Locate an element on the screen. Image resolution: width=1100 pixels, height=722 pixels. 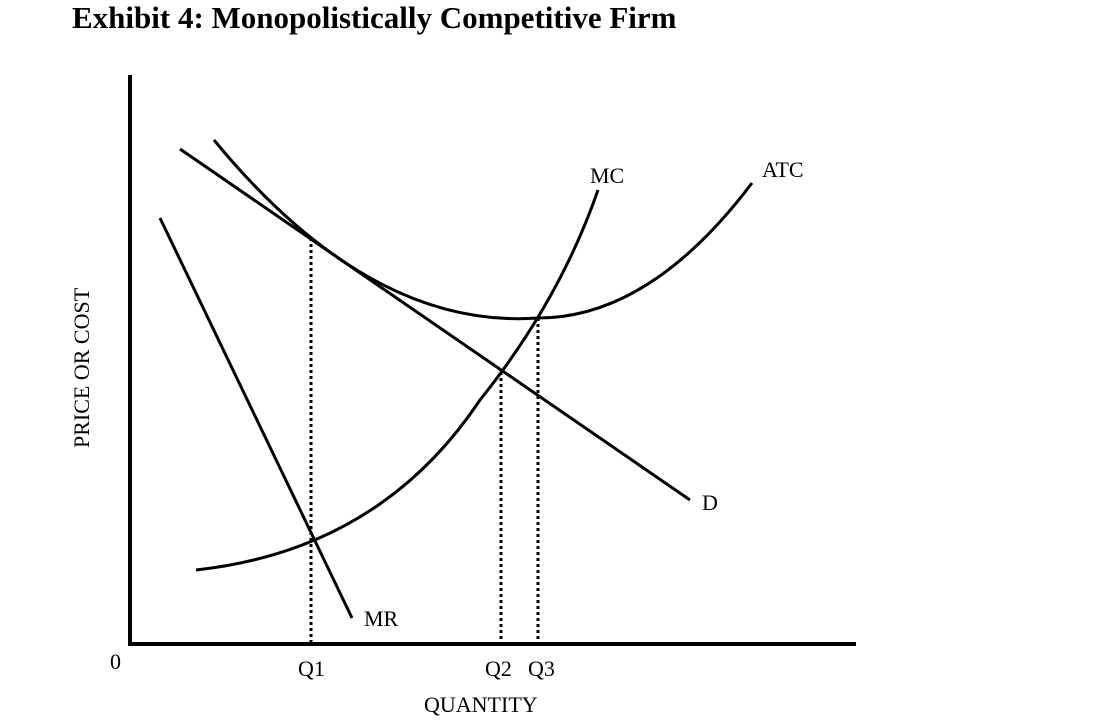
origin-label: 0 is located at coordinates (115, 661).